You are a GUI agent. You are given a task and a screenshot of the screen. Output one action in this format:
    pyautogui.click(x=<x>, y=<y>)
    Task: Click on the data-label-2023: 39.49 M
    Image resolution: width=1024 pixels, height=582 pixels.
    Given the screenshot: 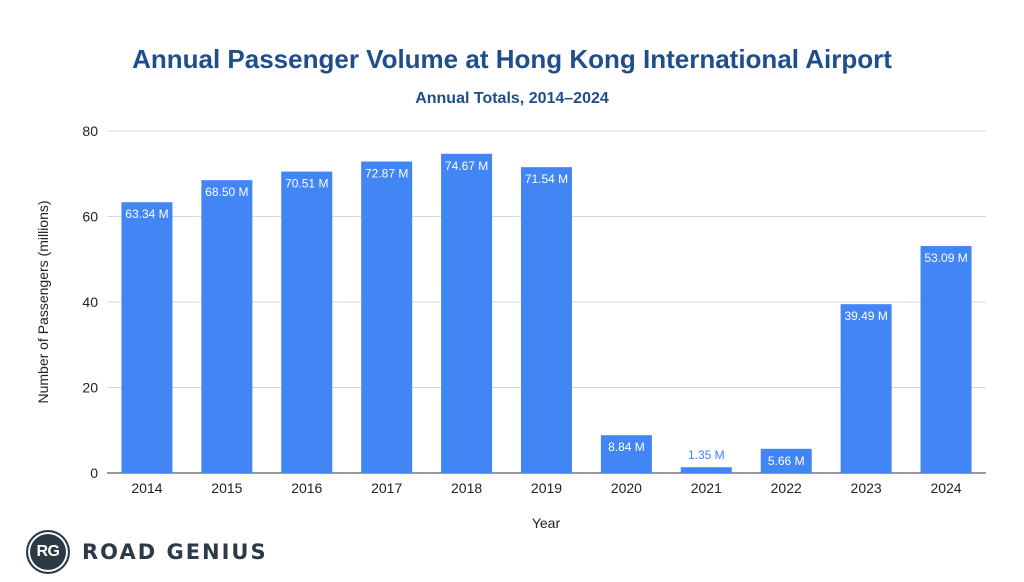 What is the action you would take?
    pyautogui.click(x=865, y=316)
    